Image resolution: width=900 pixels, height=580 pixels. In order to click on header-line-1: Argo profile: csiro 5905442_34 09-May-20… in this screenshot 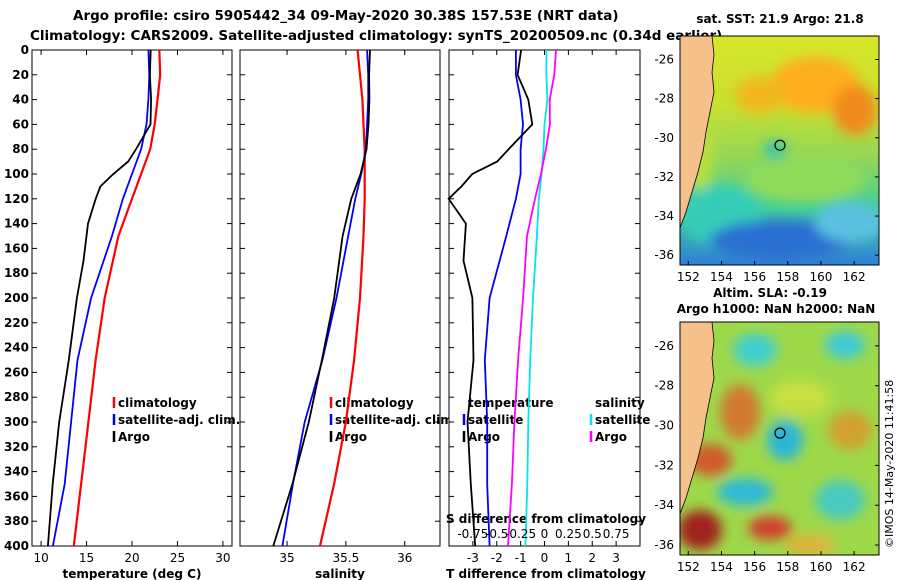, I will do `click(346, 16)`.